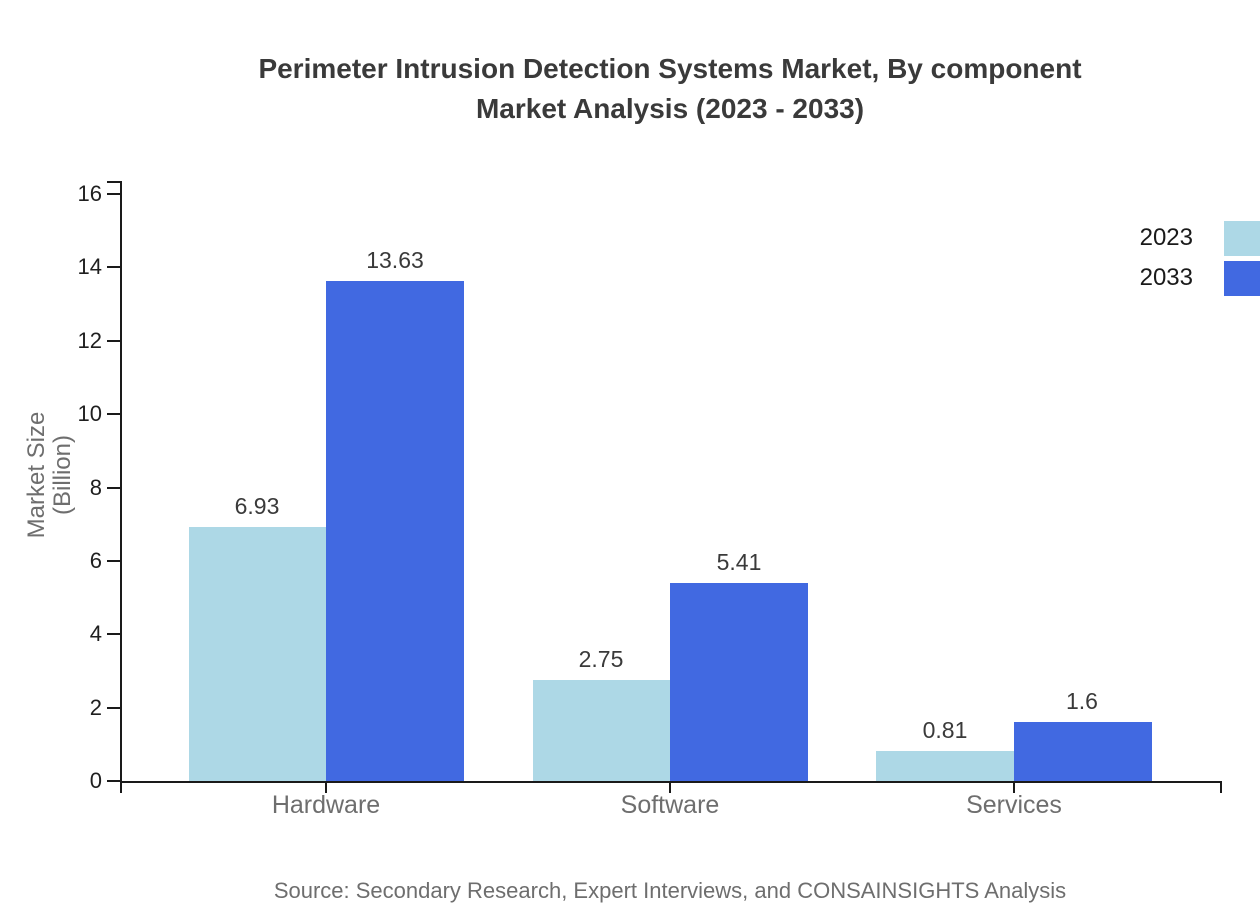  What do you see at coordinates (258, 654) in the screenshot?
I see `bar-hardware-2023` at bounding box center [258, 654].